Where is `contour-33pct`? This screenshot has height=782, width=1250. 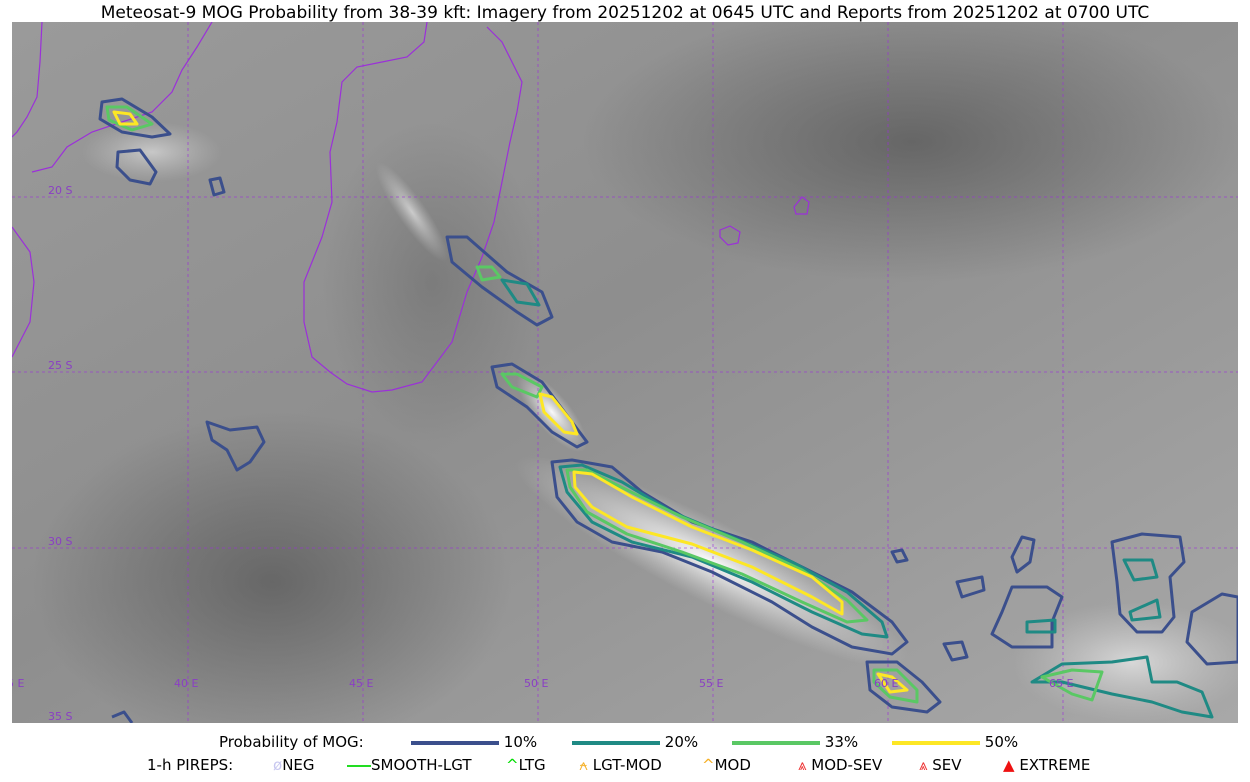 contour-33pct is located at coordinates (717, 546).